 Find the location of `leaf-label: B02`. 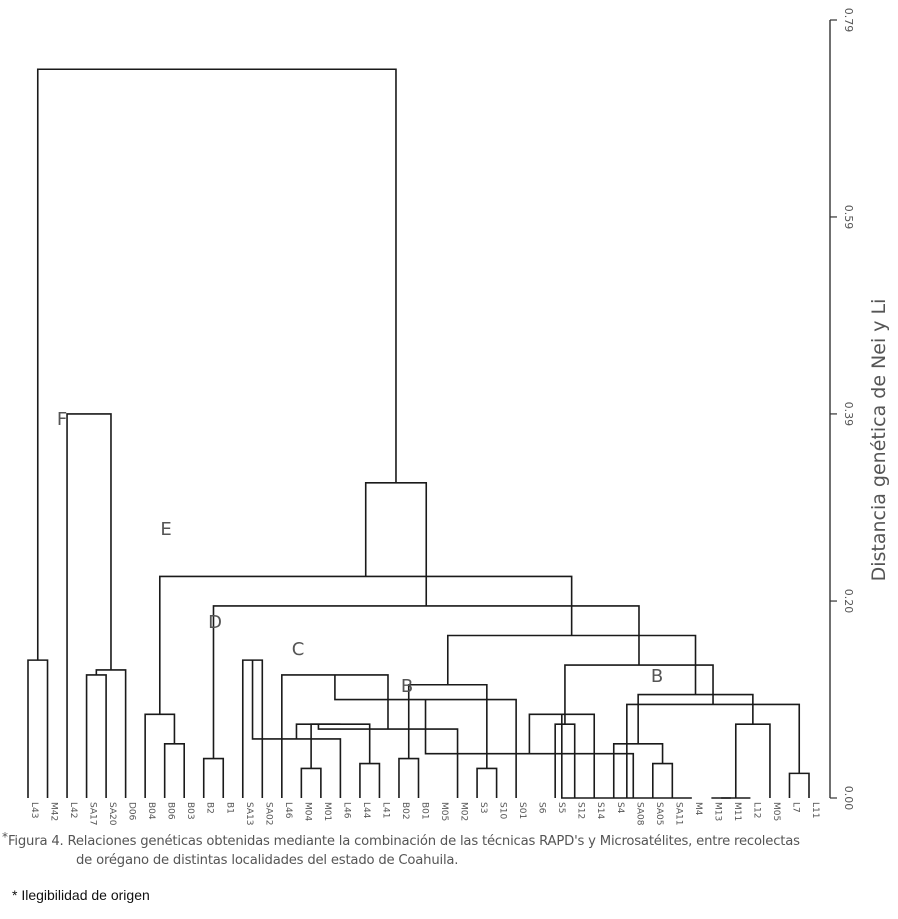

leaf-label: B02 is located at coordinates (405, 811).